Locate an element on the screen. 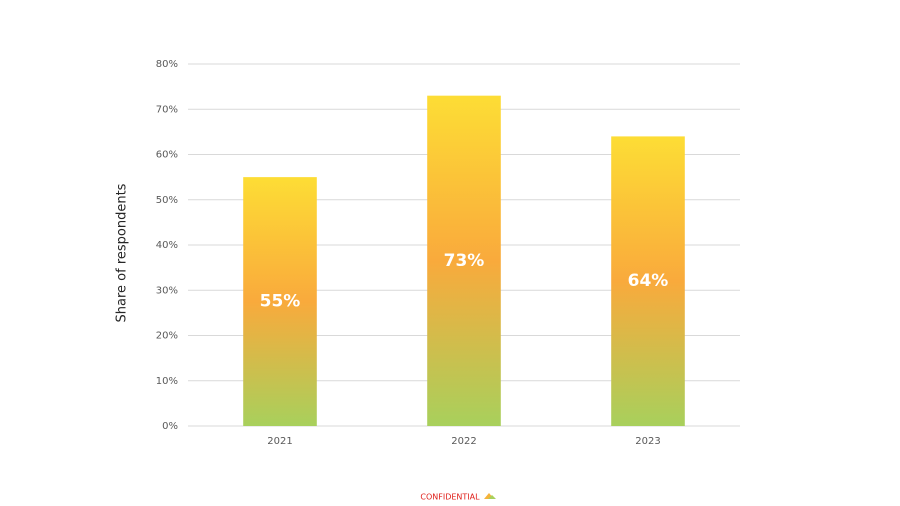 The width and height of the screenshot is (900, 506). x-tick-label: 2021 is located at coordinates (279, 441).